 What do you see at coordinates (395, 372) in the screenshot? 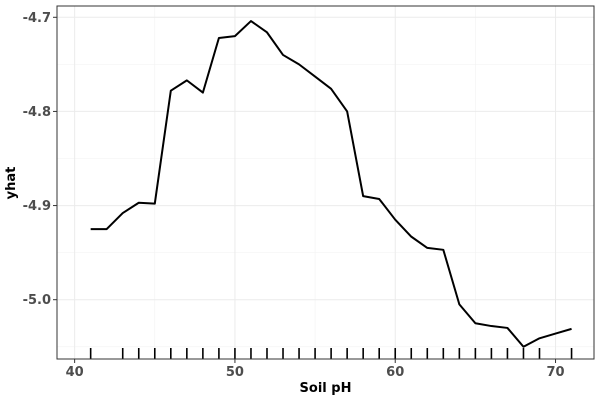
I see `x-tick-label: 60` at bounding box center [395, 372].